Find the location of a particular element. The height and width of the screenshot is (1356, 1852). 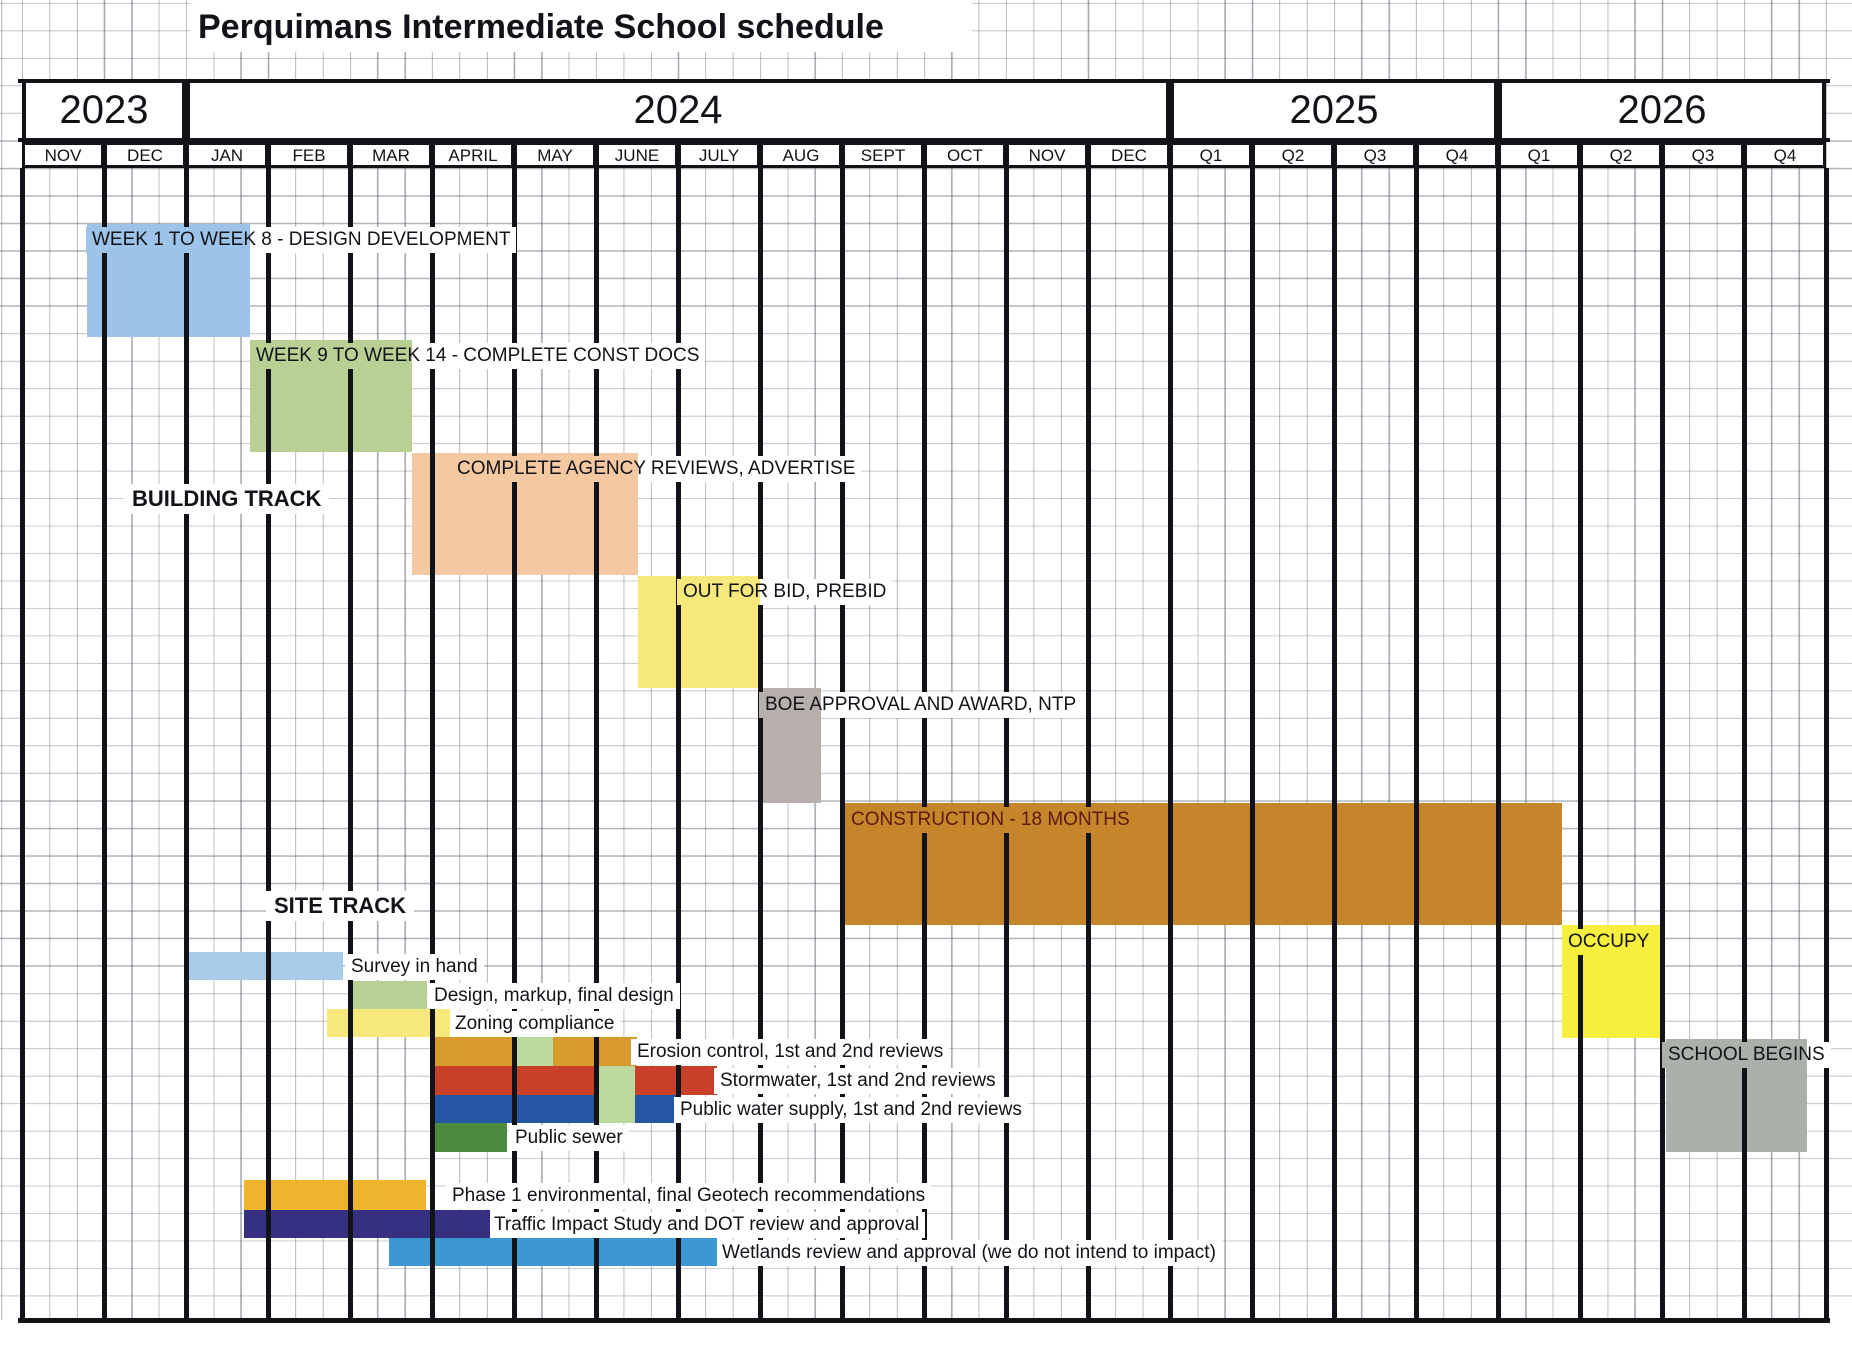

task-bar-review-pause-green-block is located at coordinates (616, 1094).